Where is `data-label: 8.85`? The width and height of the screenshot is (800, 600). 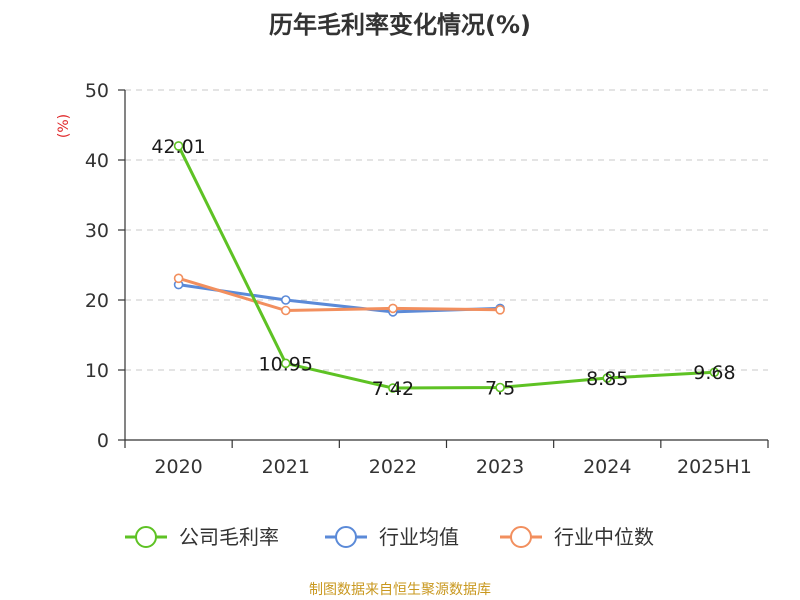 data-label: 8.85 is located at coordinates (607, 379).